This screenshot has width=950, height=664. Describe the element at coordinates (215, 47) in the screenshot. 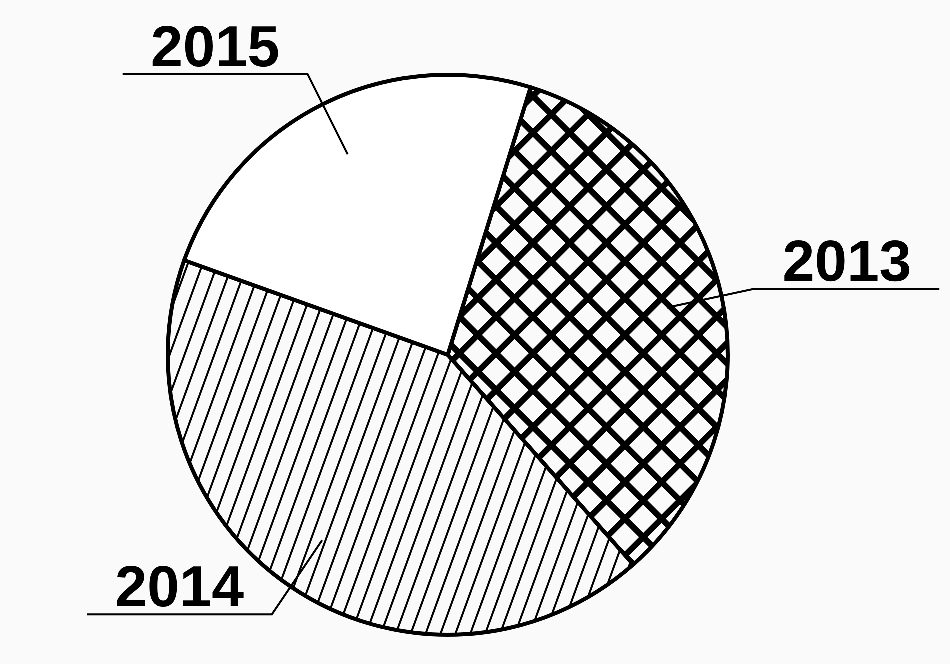

I see `slice-label: 2015` at that location.